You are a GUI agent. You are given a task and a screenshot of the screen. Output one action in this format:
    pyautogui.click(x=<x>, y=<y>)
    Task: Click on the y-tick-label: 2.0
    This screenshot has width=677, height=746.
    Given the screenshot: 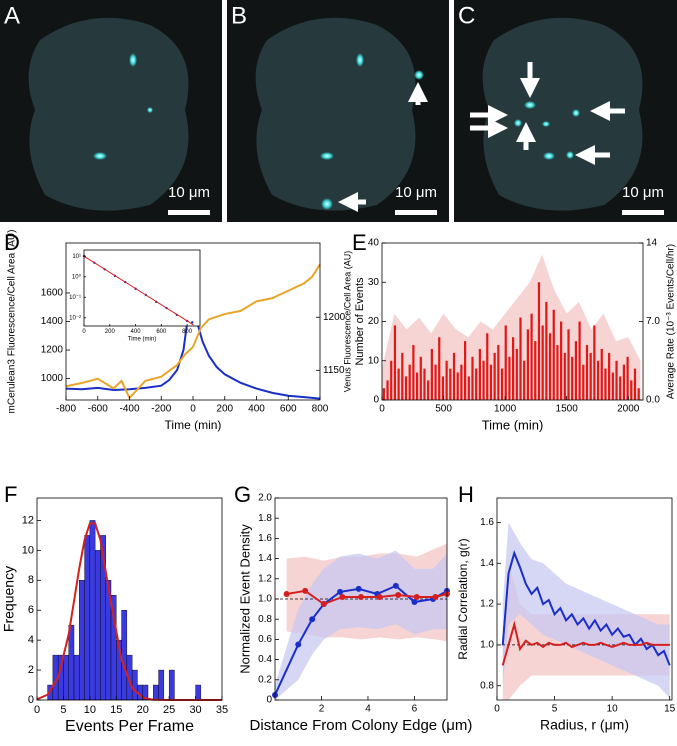 What is the action you would take?
    pyautogui.click(x=265, y=498)
    